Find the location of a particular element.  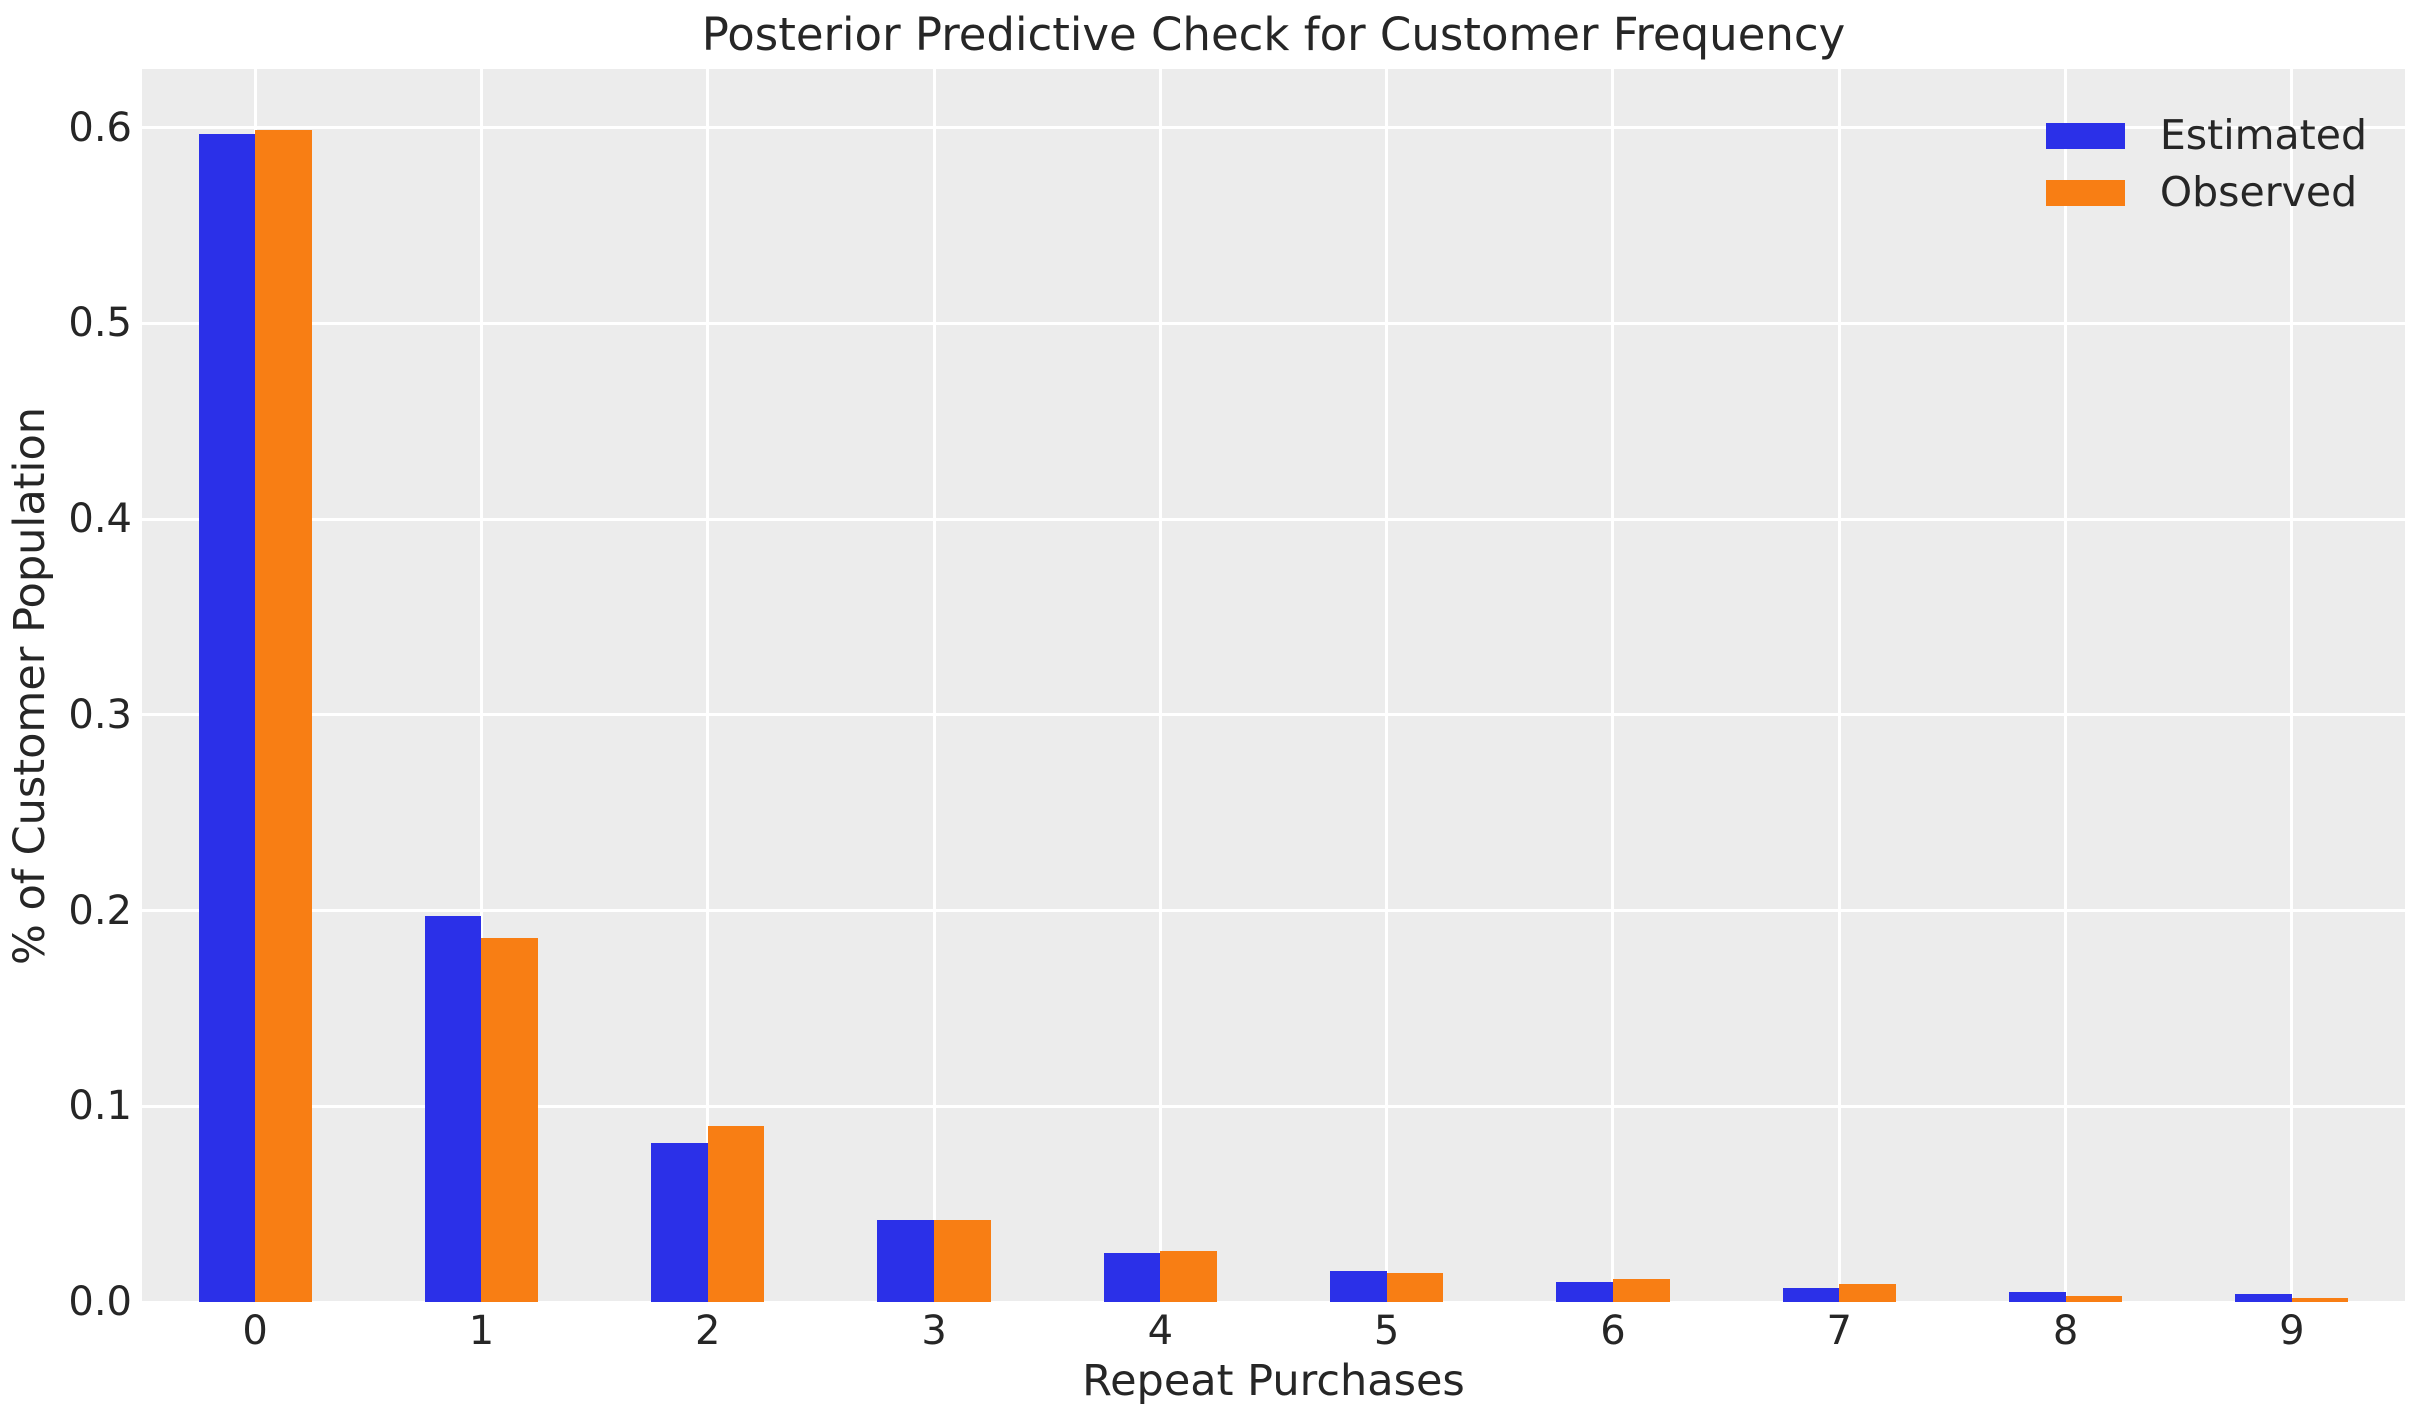

y-tick-label: 0.5 is located at coordinates (100, 323).